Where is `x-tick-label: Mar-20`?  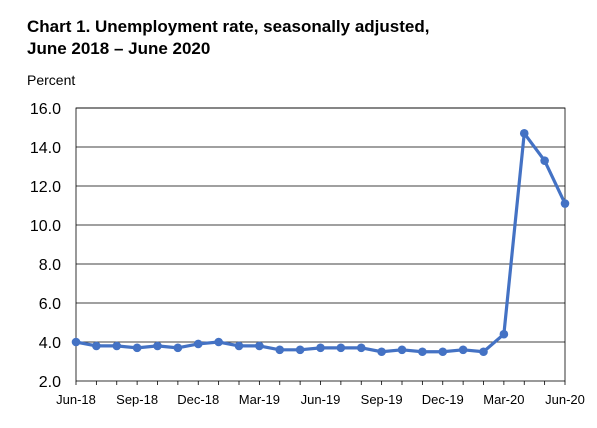 x-tick-label: Mar-20 is located at coordinates (503, 399).